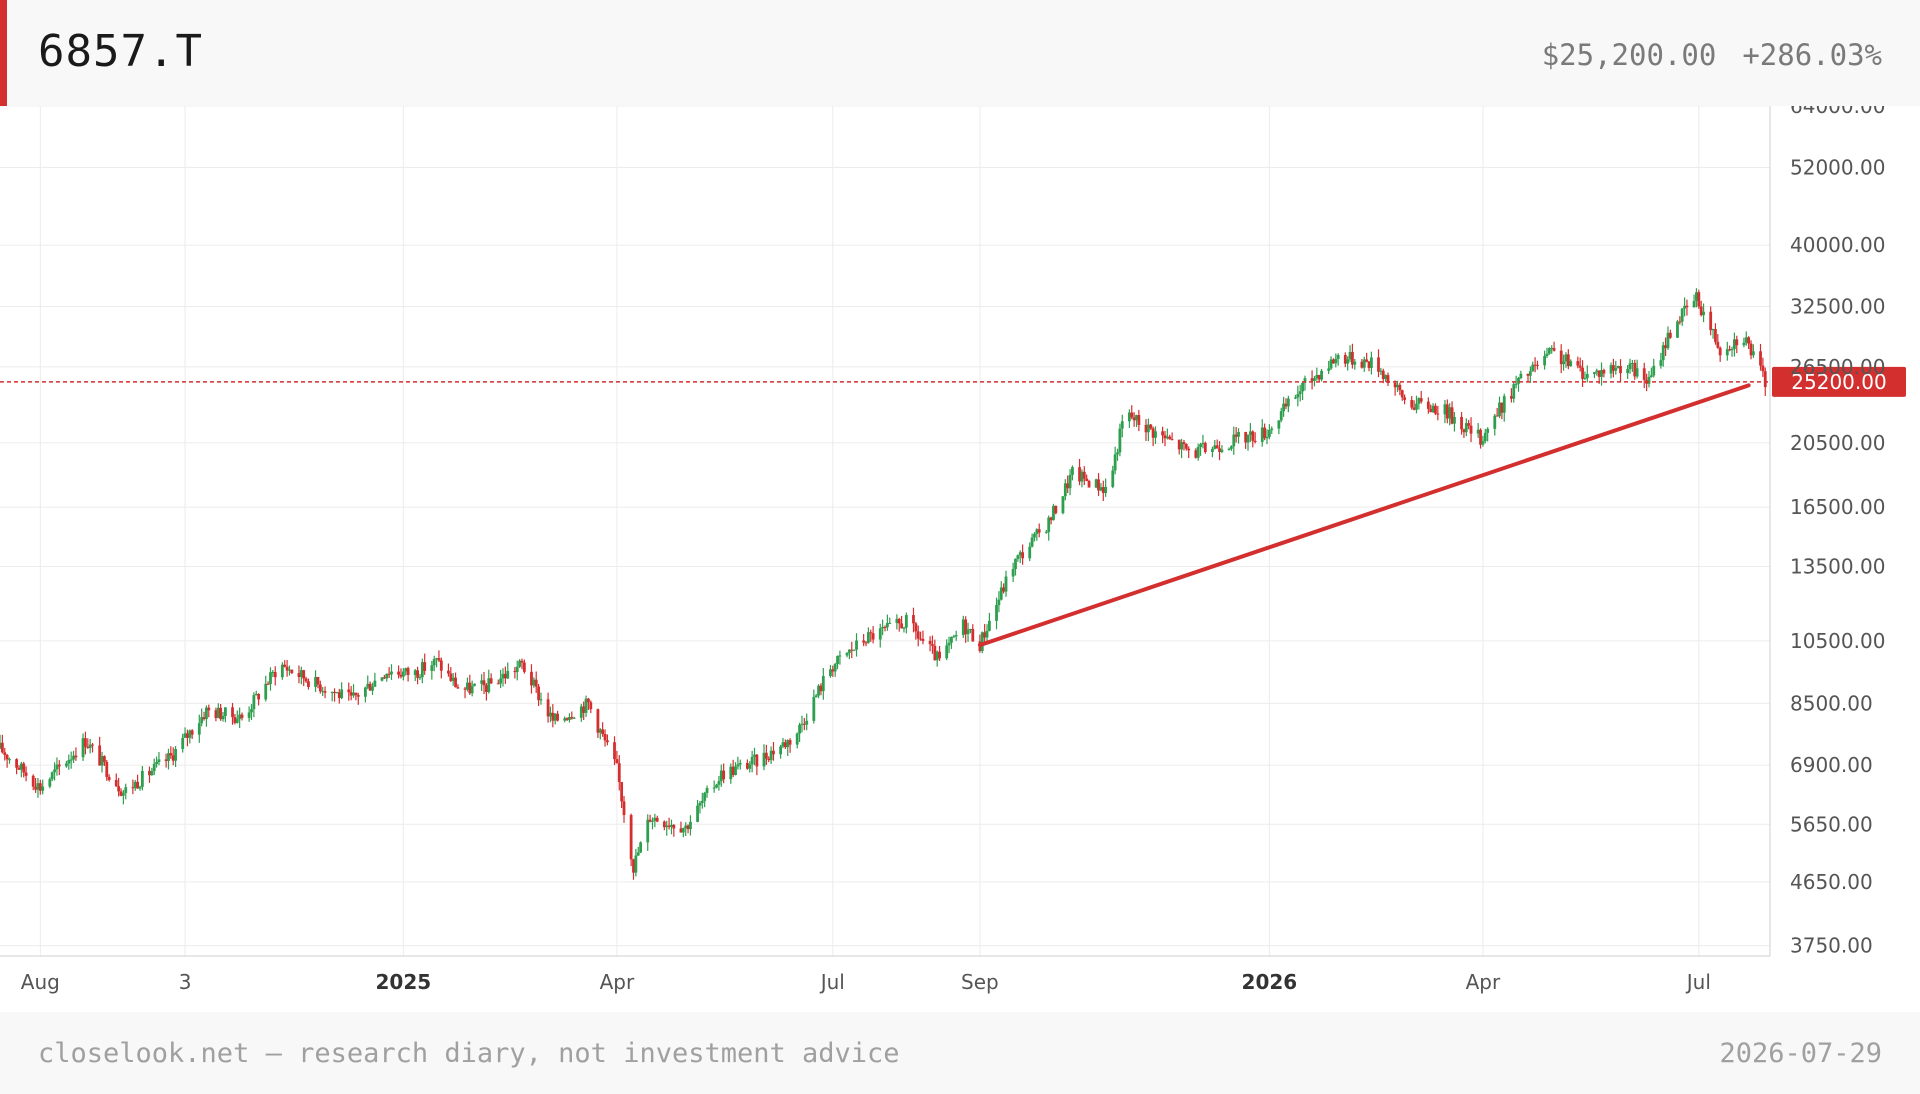 The height and width of the screenshot is (1094, 1920). Describe the element at coordinates (1837, 567) in the screenshot. I see `y-tick-label: 13500.00` at that location.